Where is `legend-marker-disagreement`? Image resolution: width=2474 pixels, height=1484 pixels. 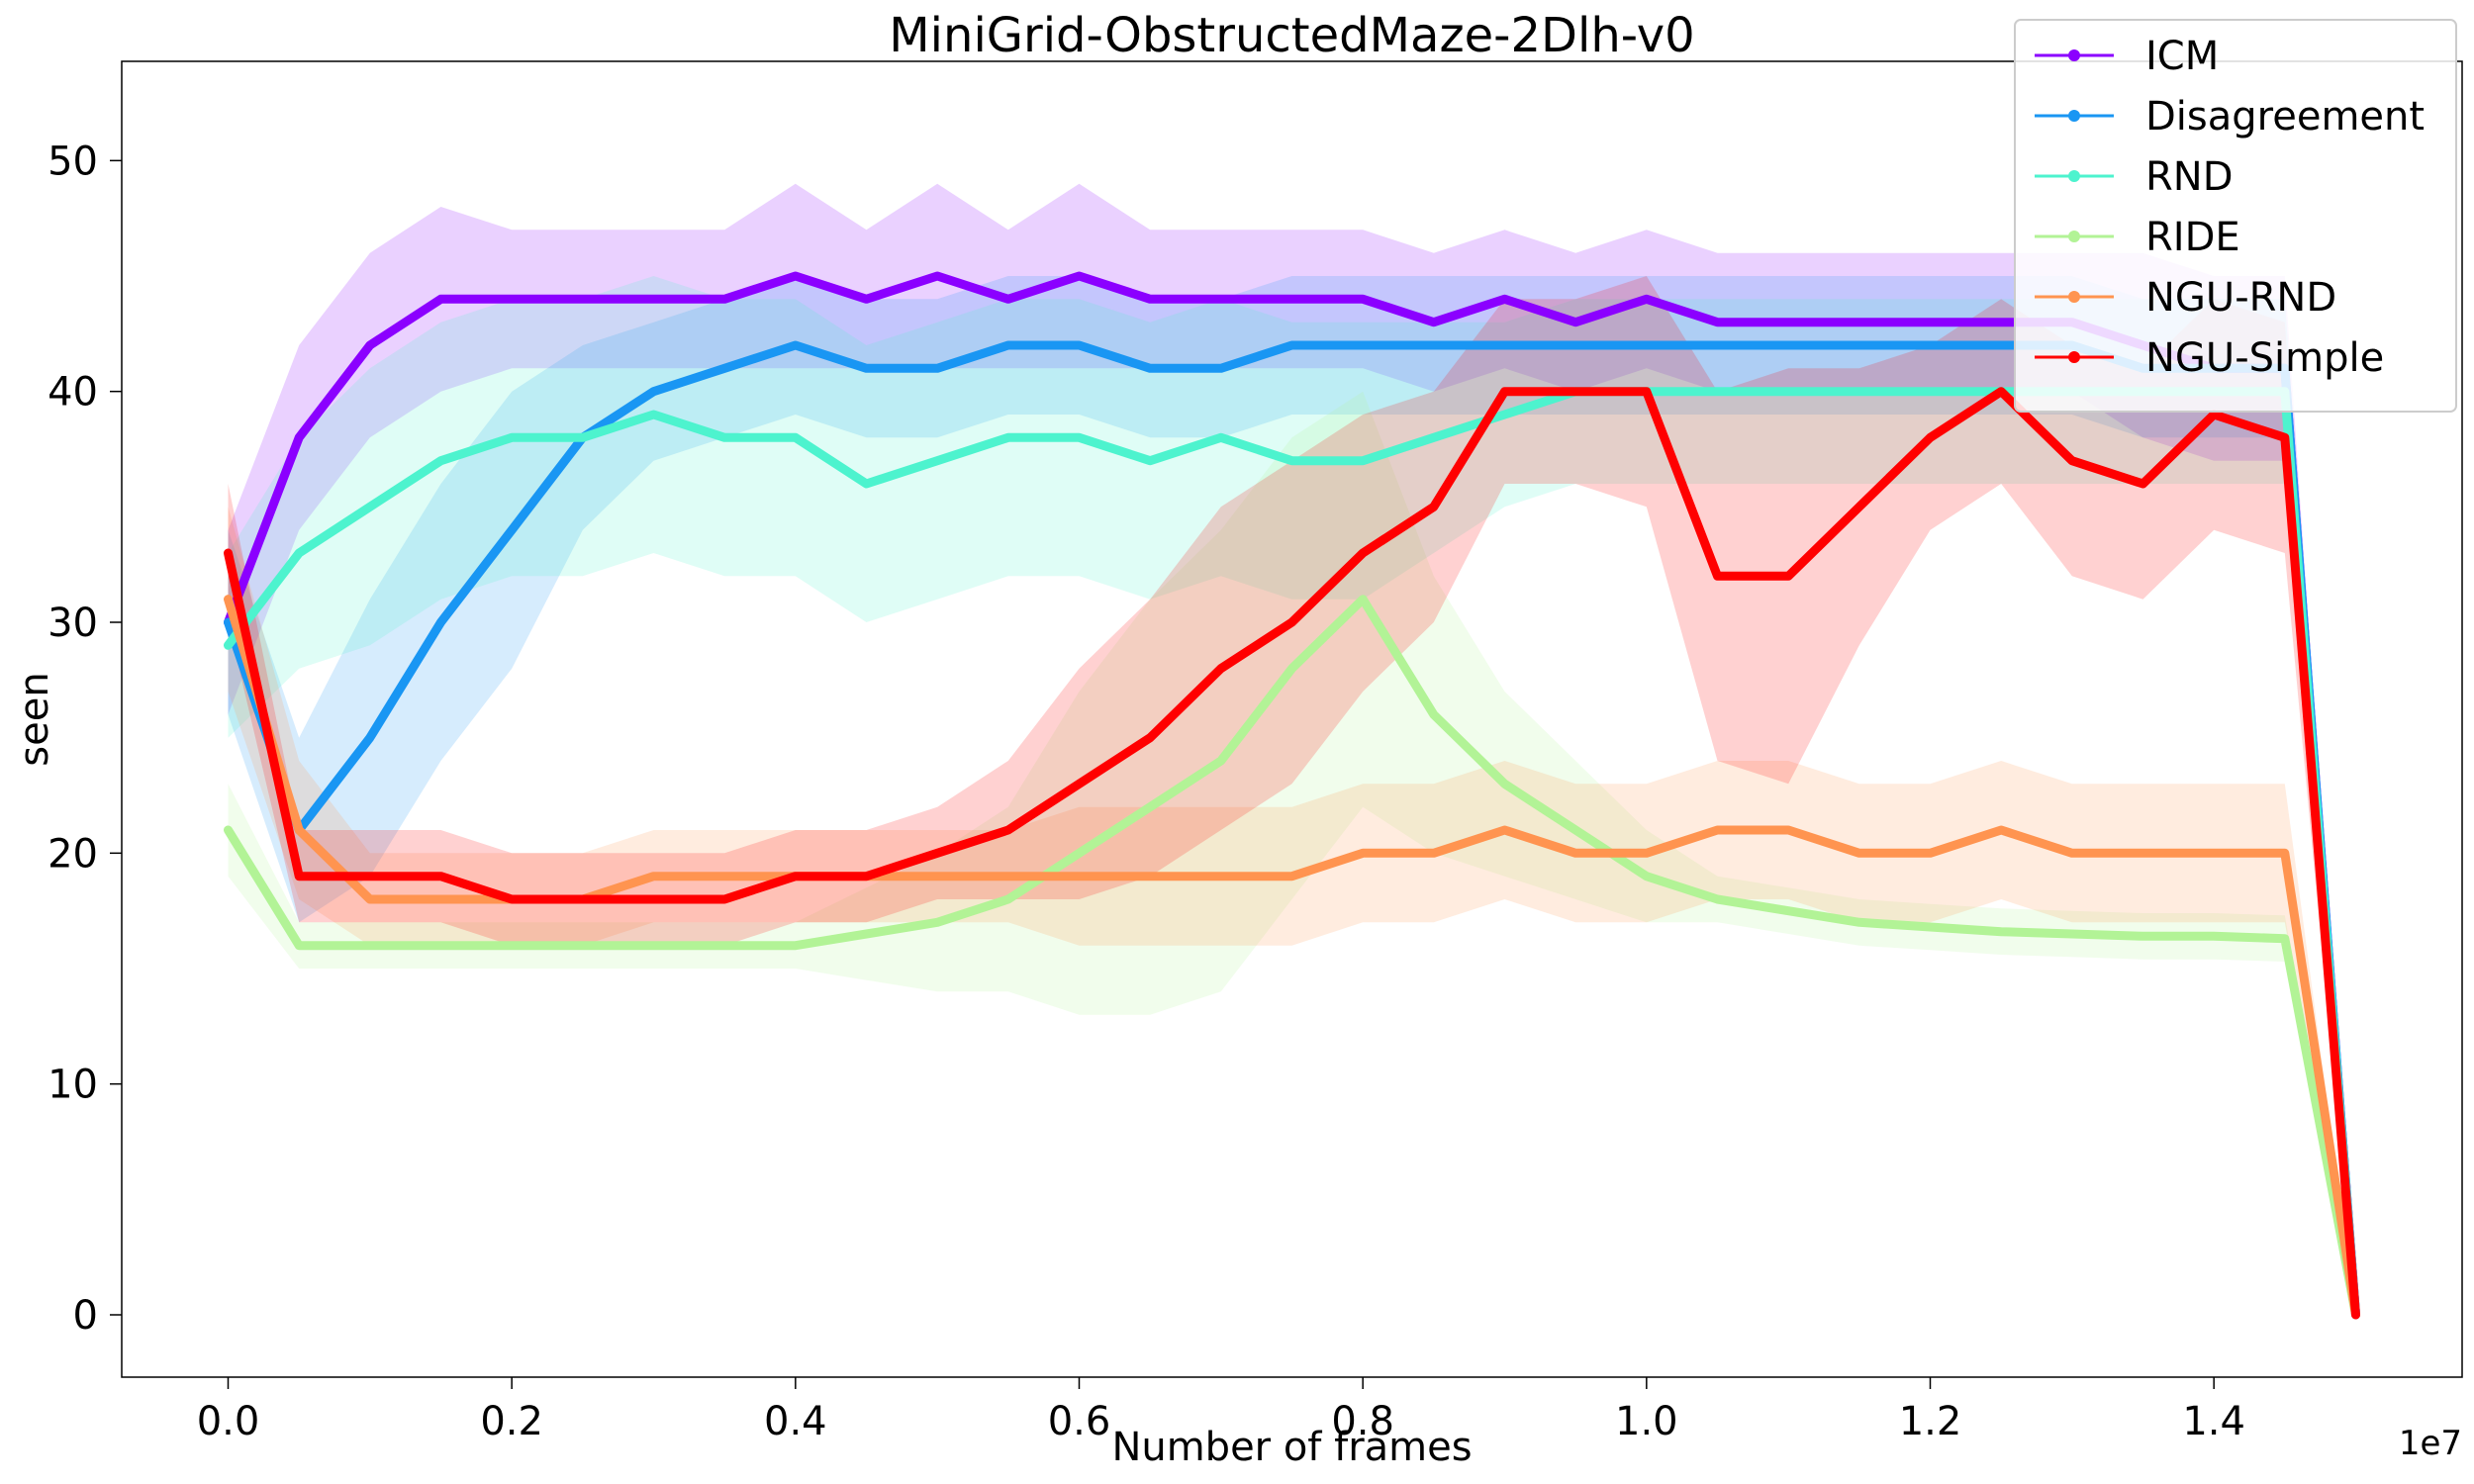
legend-marker-disagreement is located at coordinates (2074, 116).